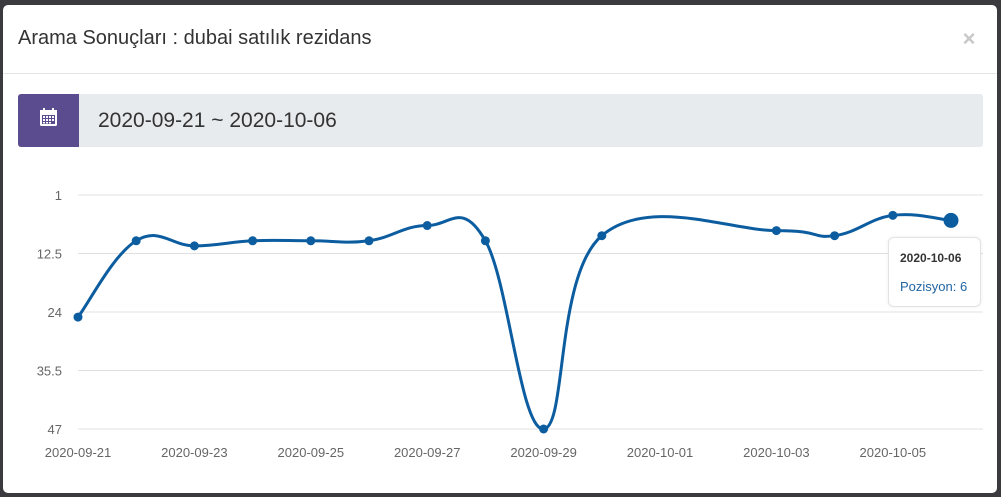  What do you see at coordinates (427, 452) in the screenshot?
I see `x-tick-label: 2020-09-27` at bounding box center [427, 452].